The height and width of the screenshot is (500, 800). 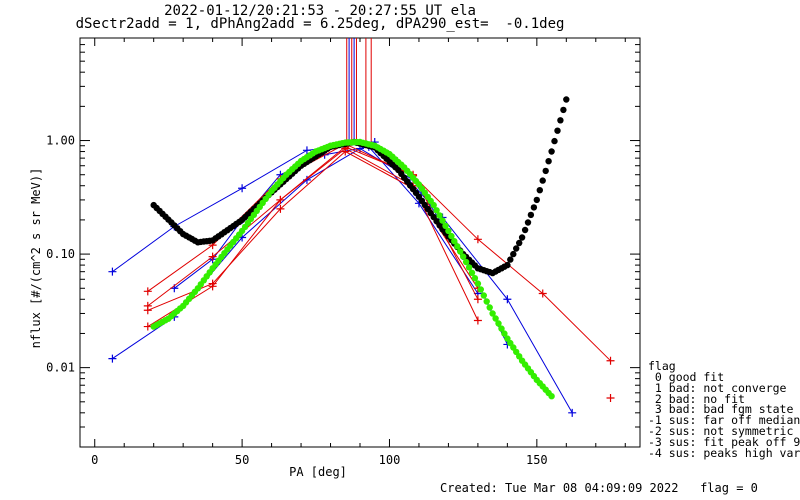 What do you see at coordinates (721, 431) in the screenshot?
I see `legend-item: -2 sus: not symmetric` at bounding box center [721, 431].